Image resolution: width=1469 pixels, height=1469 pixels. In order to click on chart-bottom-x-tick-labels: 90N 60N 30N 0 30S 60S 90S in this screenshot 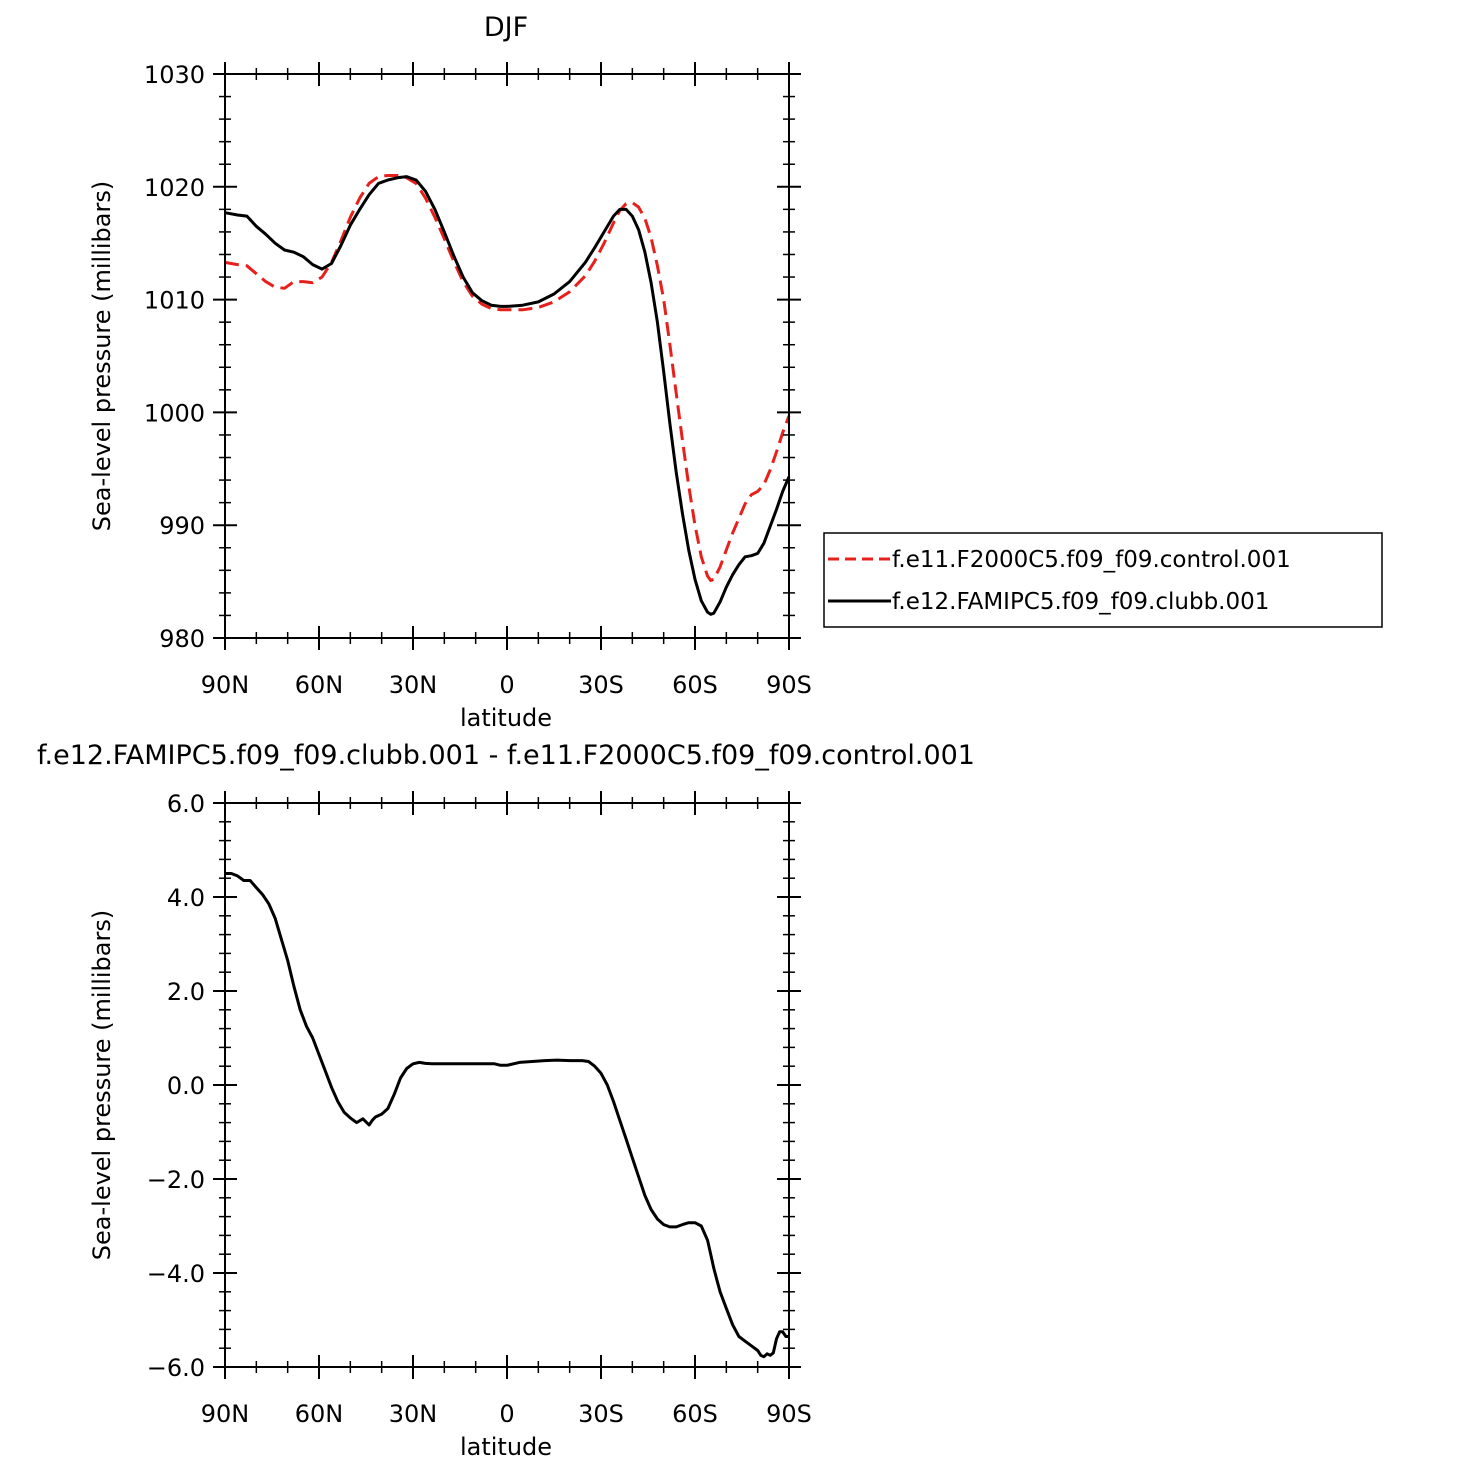, I will do `click(506, 1414)`.